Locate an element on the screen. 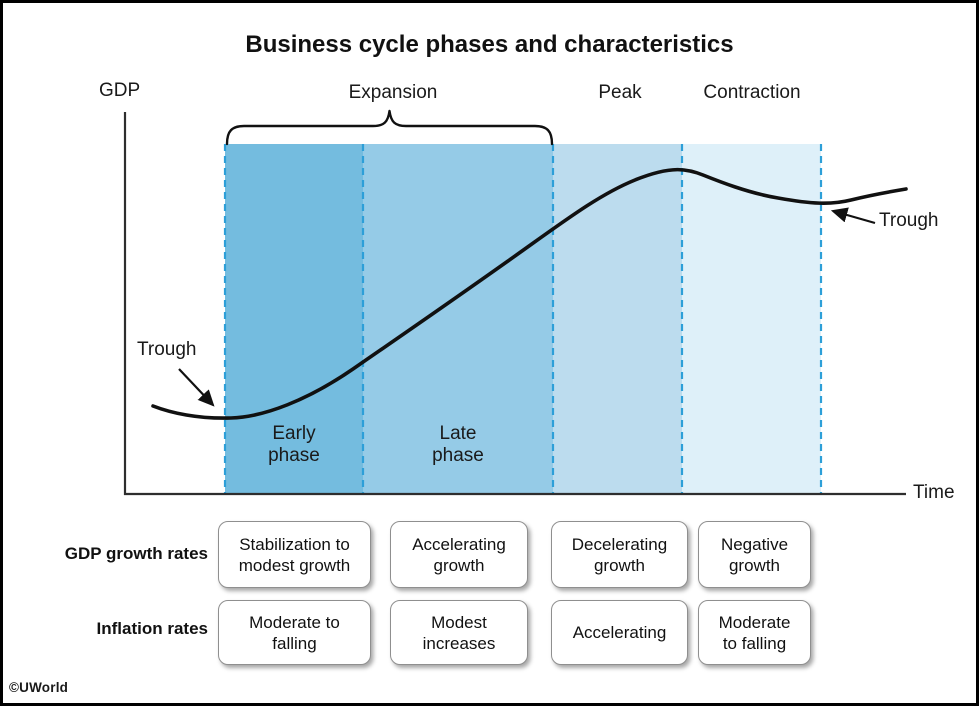  trough-label-right: Trough is located at coordinates (909, 220).